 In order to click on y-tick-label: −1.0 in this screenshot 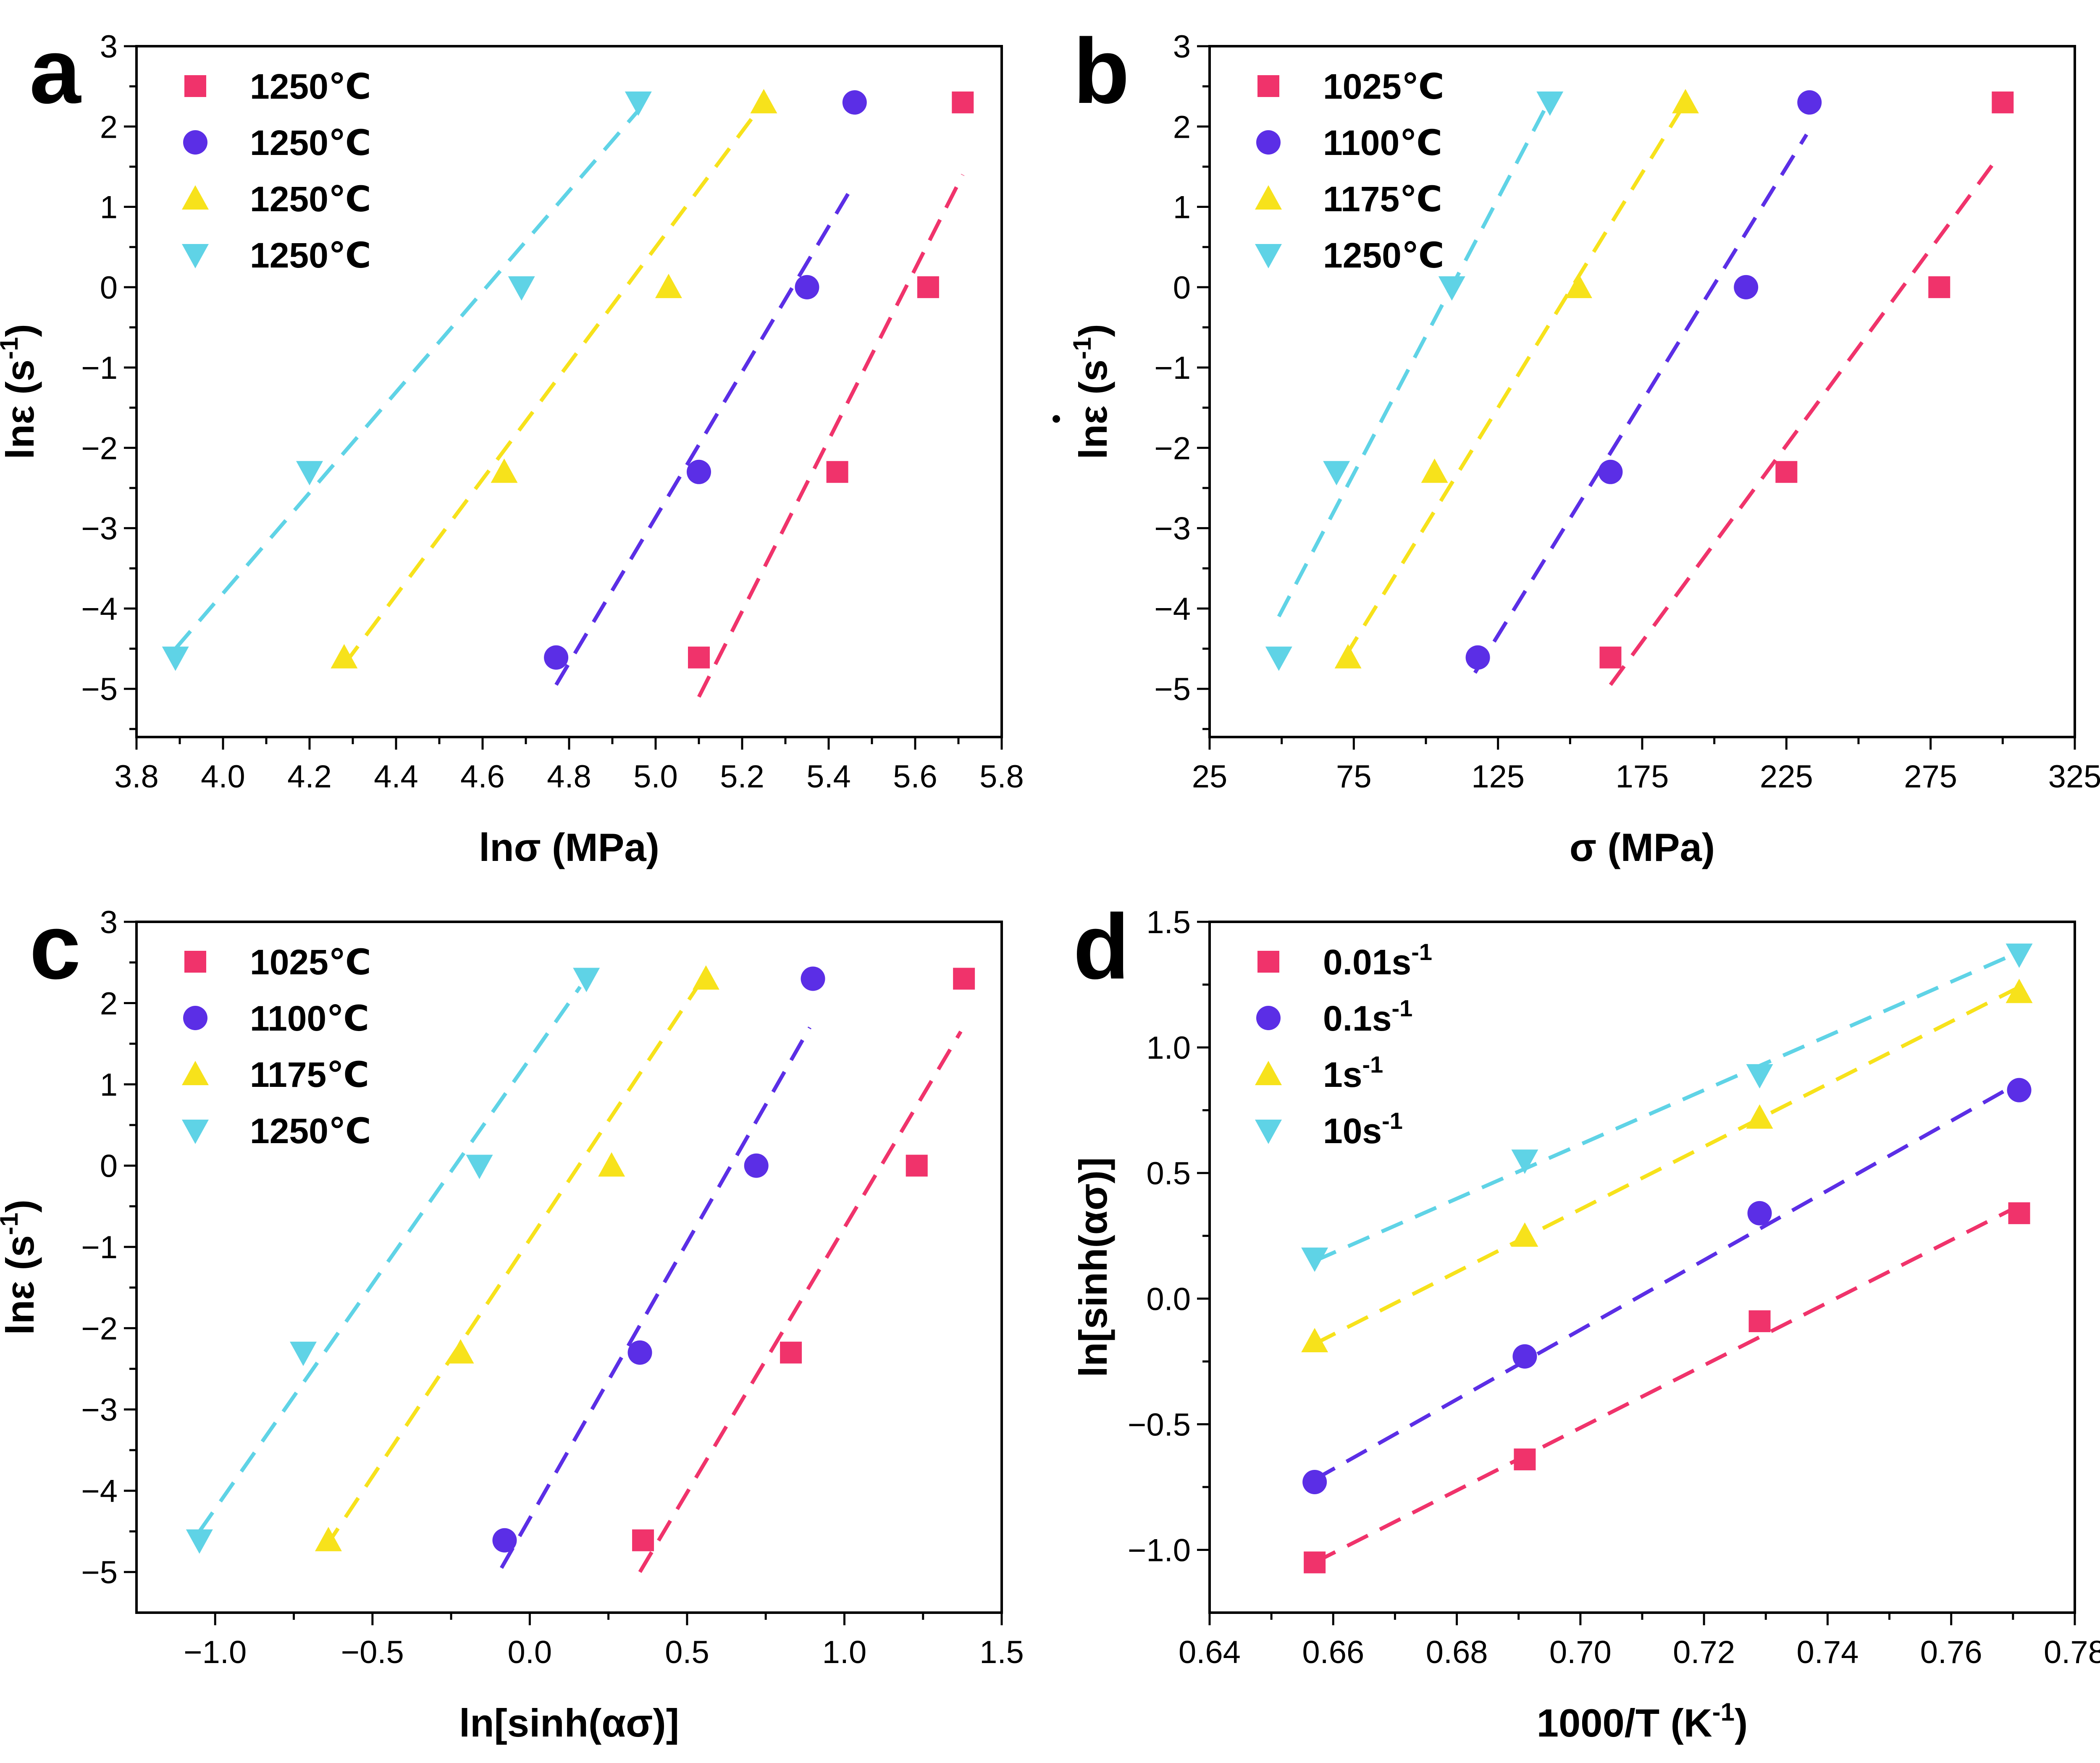, I will do `click(1159, 1550)`.